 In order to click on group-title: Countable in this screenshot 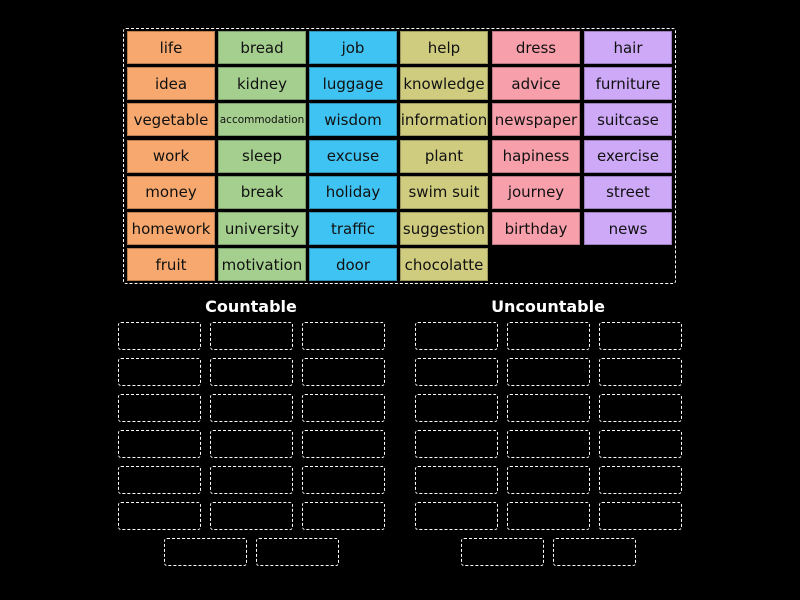, I will do `click(251, 306)`.